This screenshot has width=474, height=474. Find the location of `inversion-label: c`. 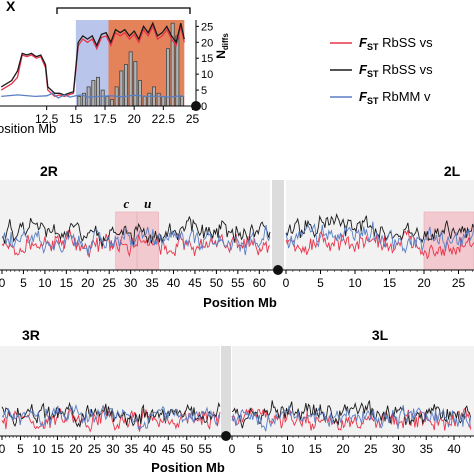

inversion-label: c is located at coordinates (126, 203).